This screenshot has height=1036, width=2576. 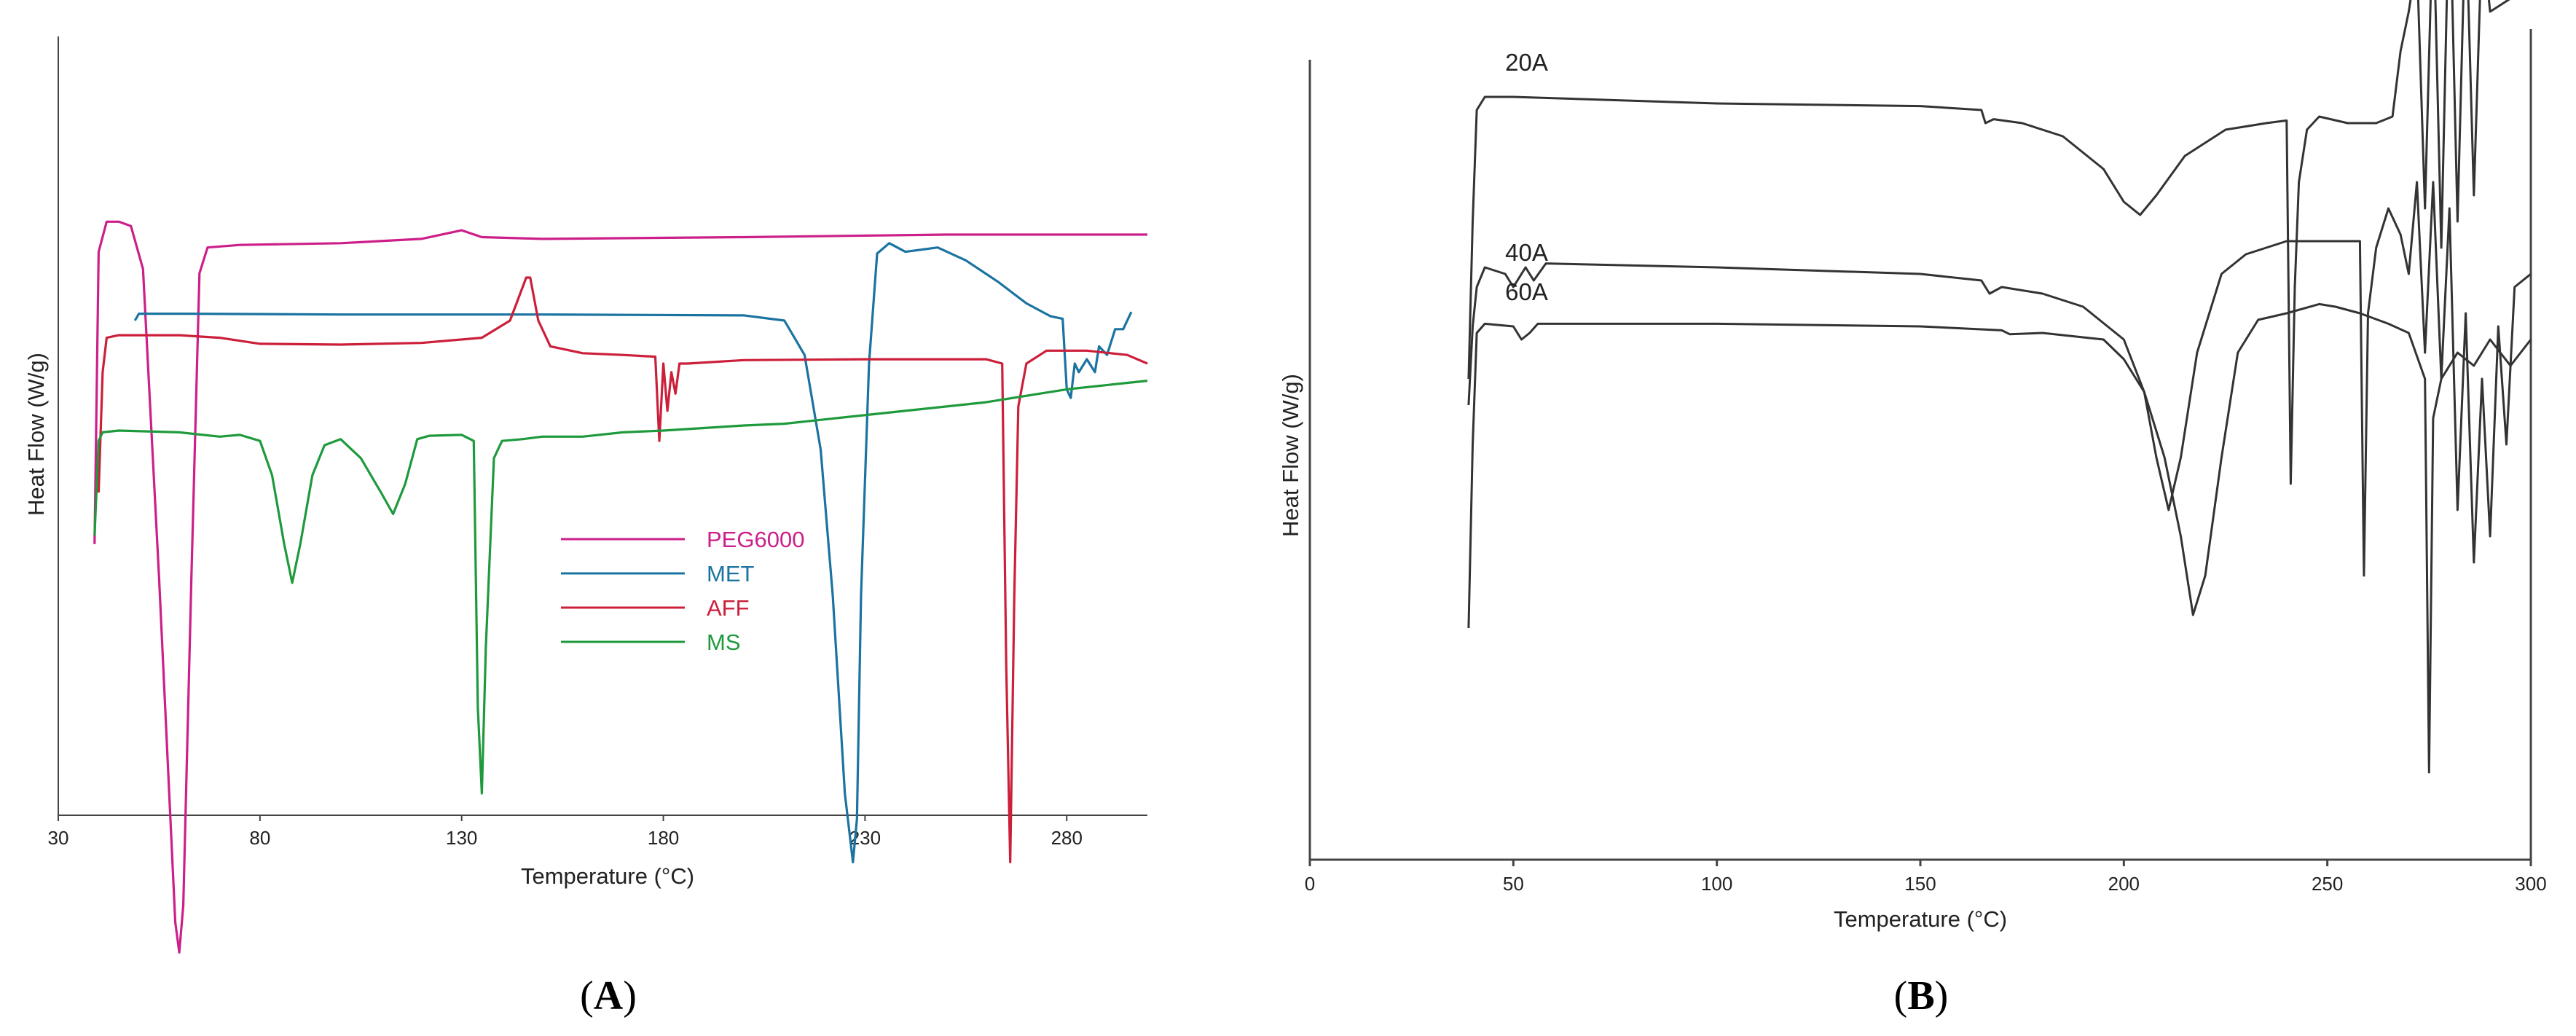 I want to click on panel-a-legend-label-peg6000: PEG6000, so click(x=755, y=540).